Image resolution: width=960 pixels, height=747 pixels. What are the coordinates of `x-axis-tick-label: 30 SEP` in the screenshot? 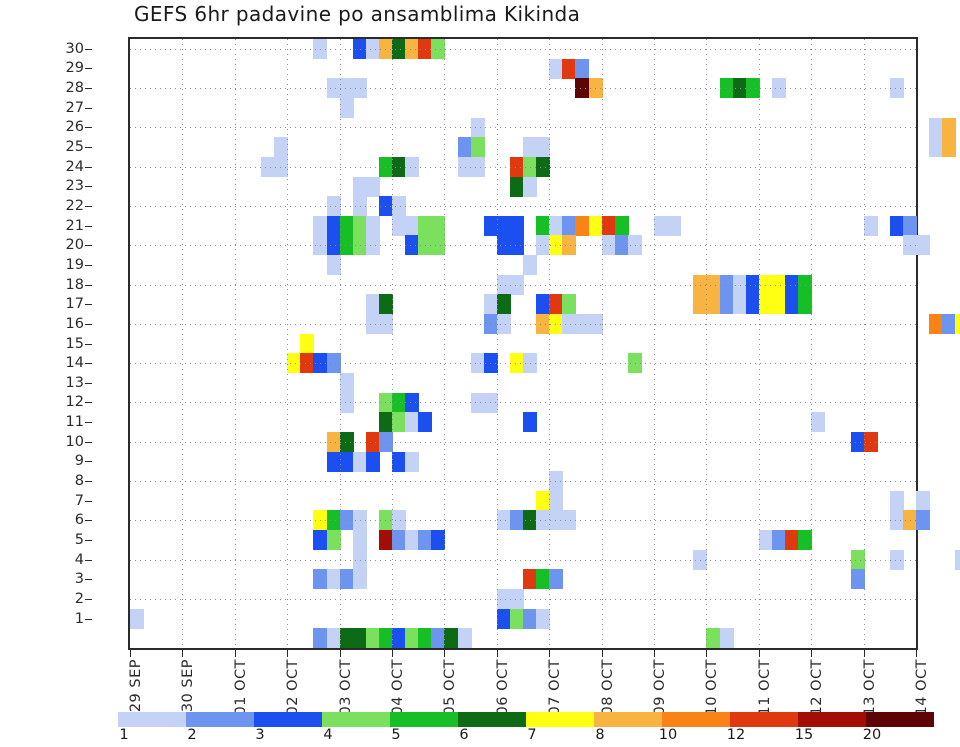 It's located at (188, 686).